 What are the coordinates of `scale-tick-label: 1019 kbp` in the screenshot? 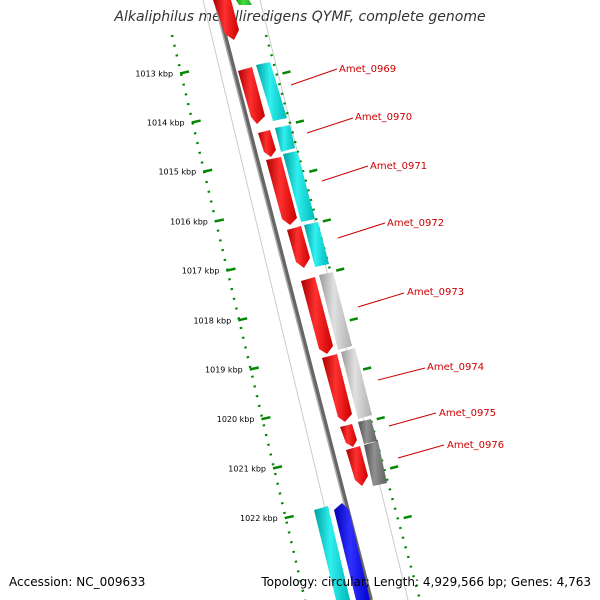 It's located at (224, 369).